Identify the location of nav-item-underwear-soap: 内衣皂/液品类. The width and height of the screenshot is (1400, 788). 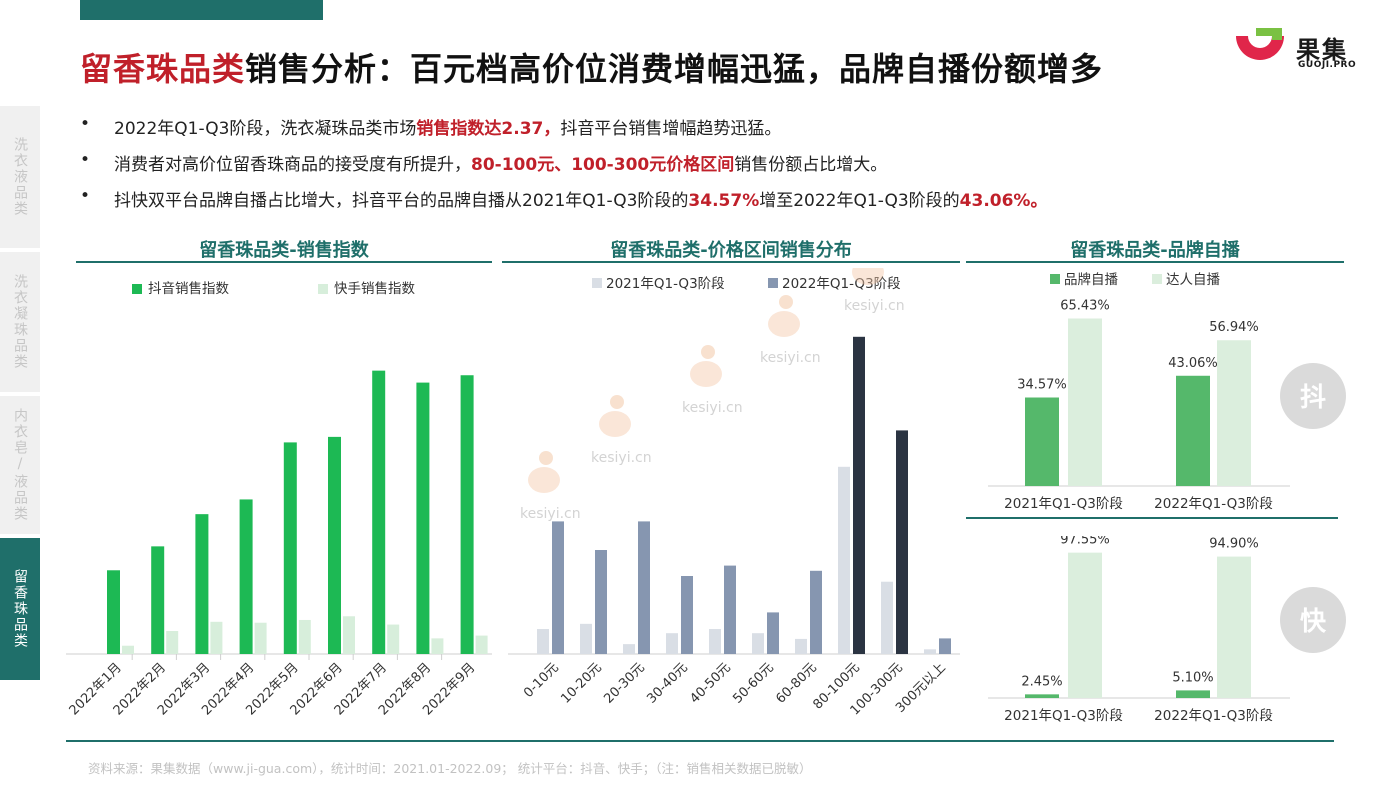
(20, 465).